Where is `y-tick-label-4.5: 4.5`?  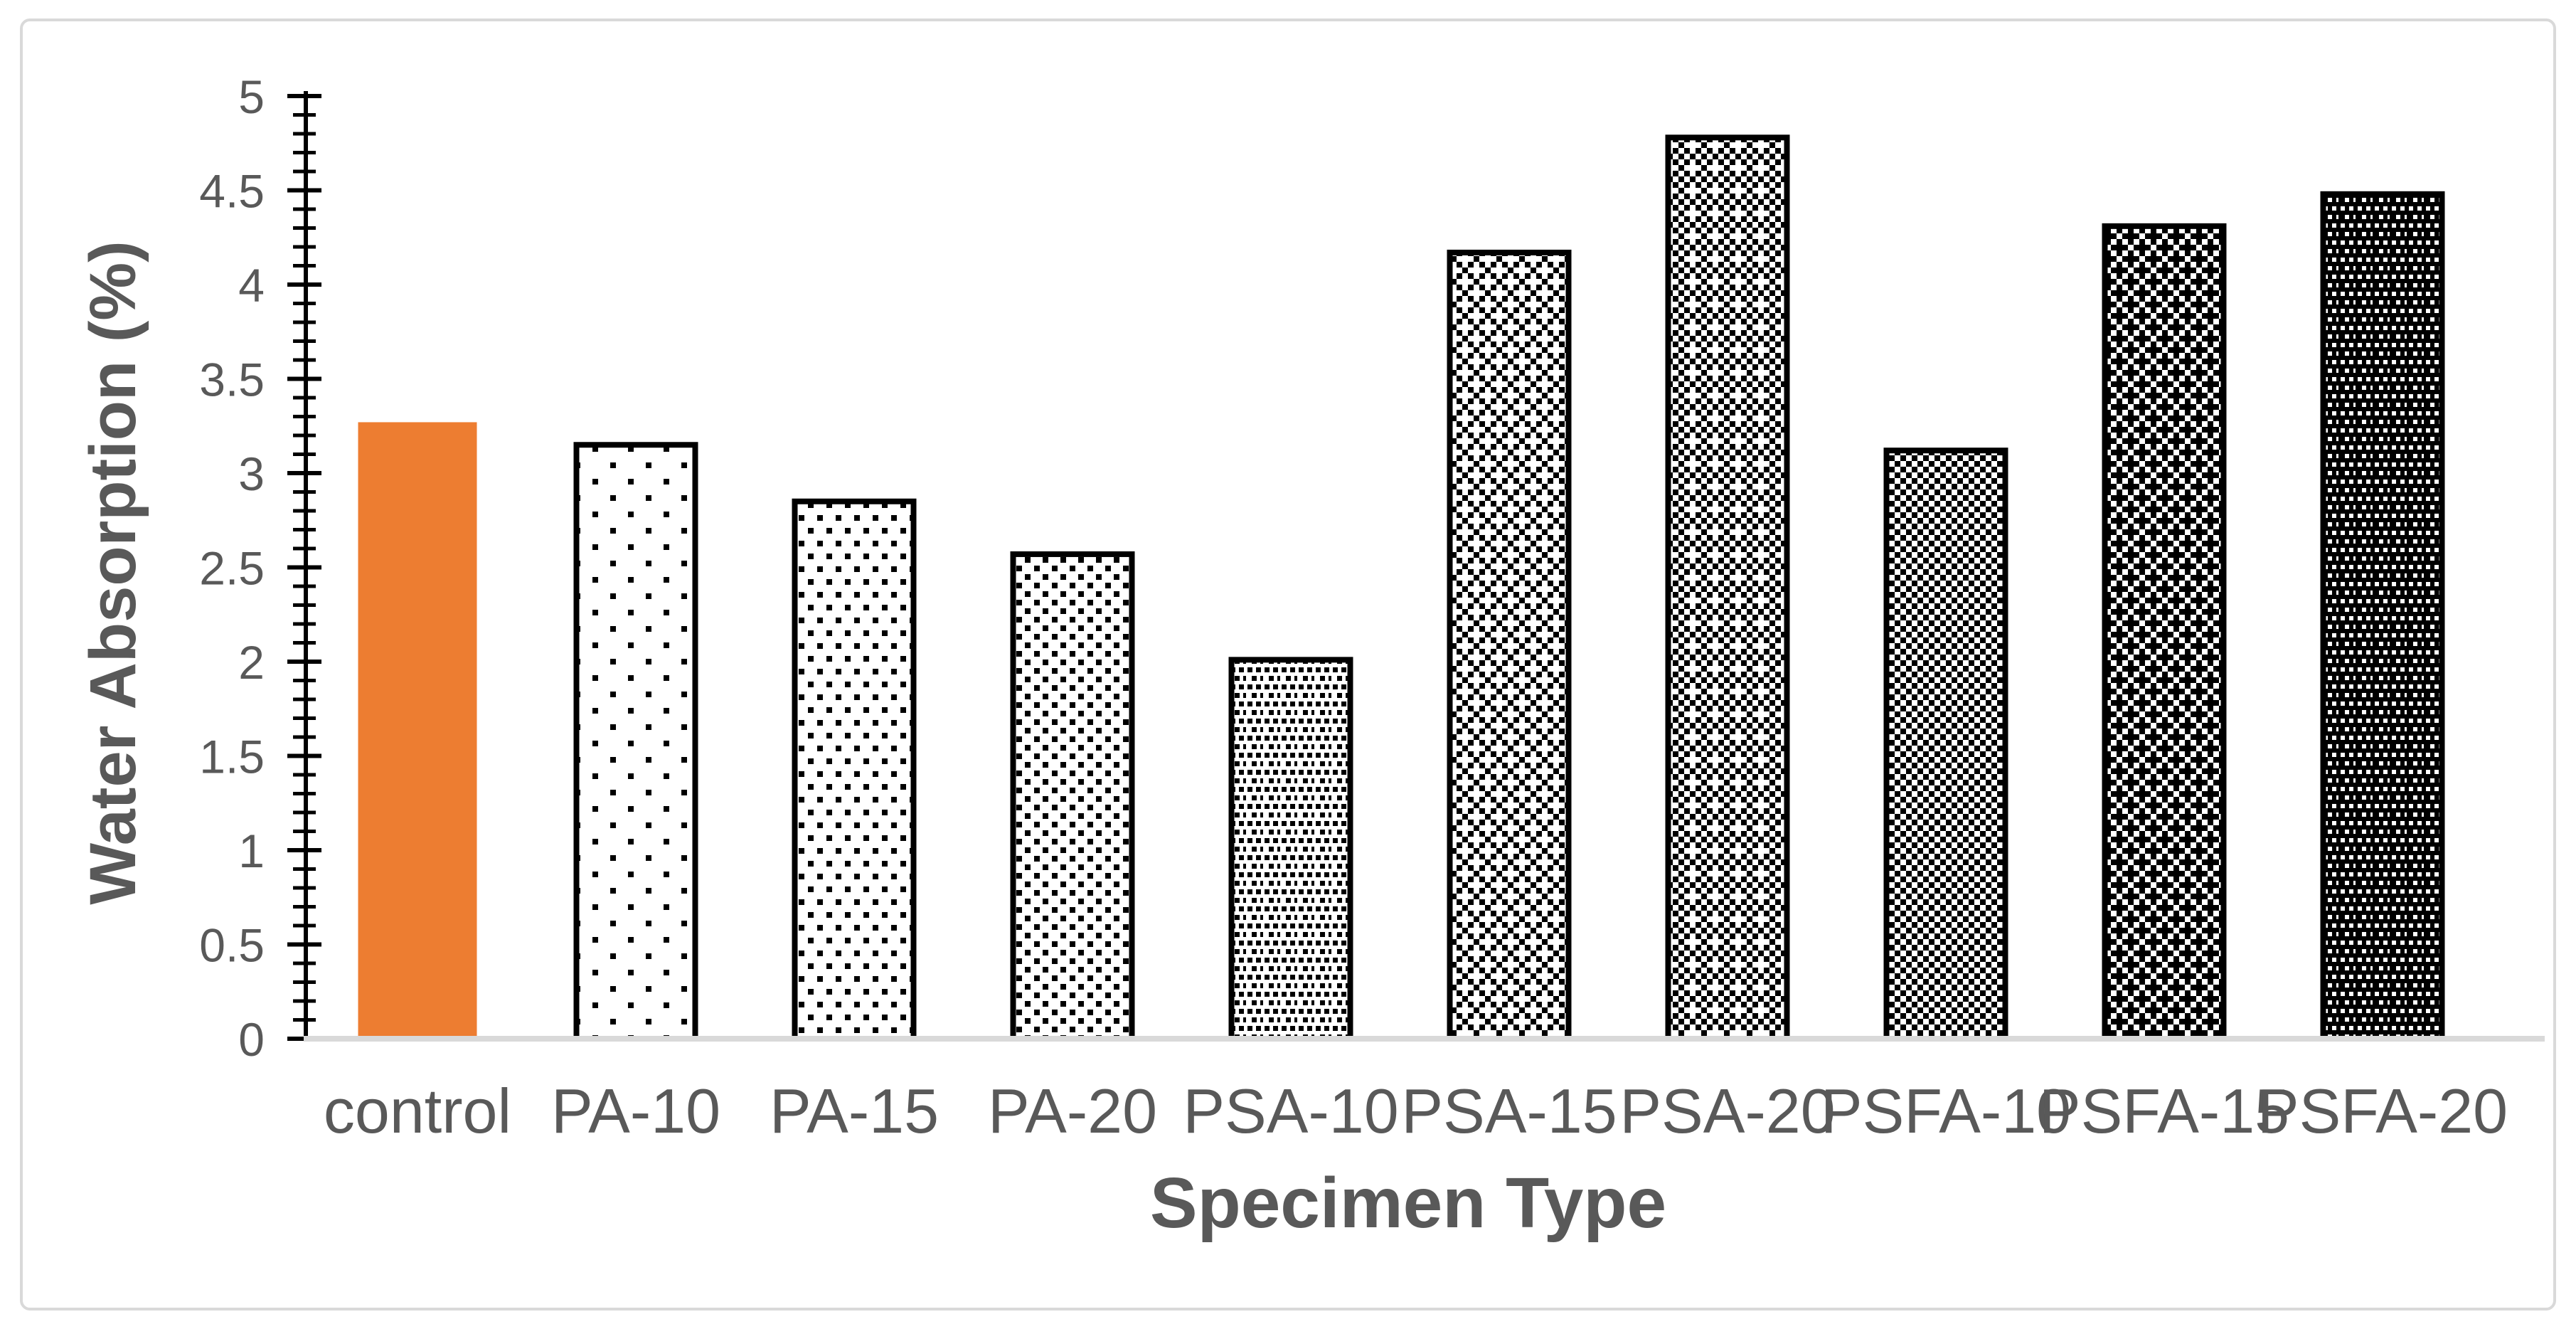
y-tick-label-4.5: 4.5 is located at coordinates (232, 191).